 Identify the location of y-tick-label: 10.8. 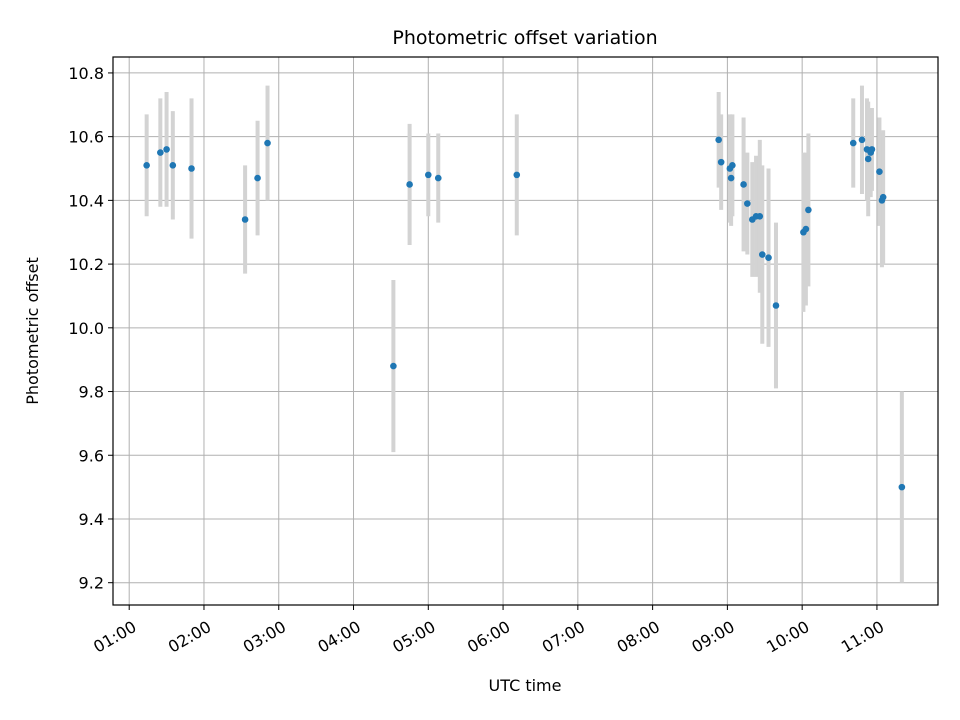
(86, 73).